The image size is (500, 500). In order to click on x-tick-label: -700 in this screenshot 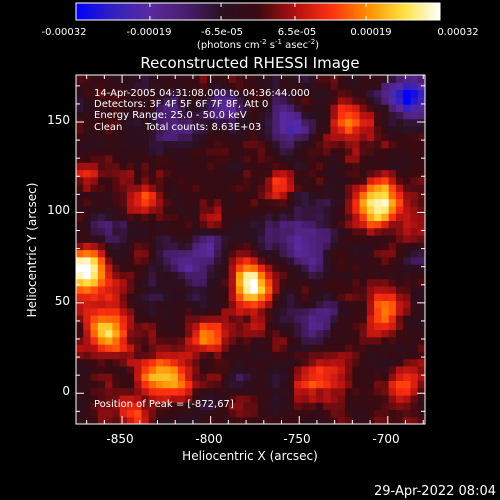, I will do `click(385, 439)`.